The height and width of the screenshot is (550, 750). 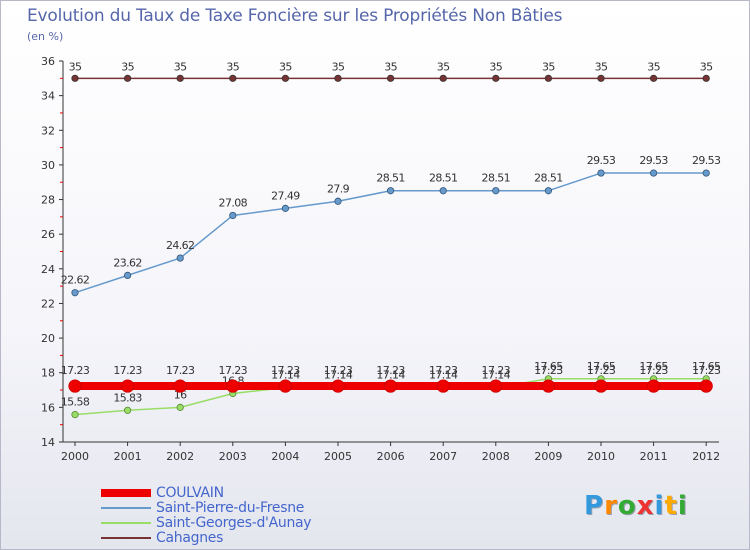 I want to click on data-label-saint-pierre-du-fresne: 22.62, so click(x=75, y=280).